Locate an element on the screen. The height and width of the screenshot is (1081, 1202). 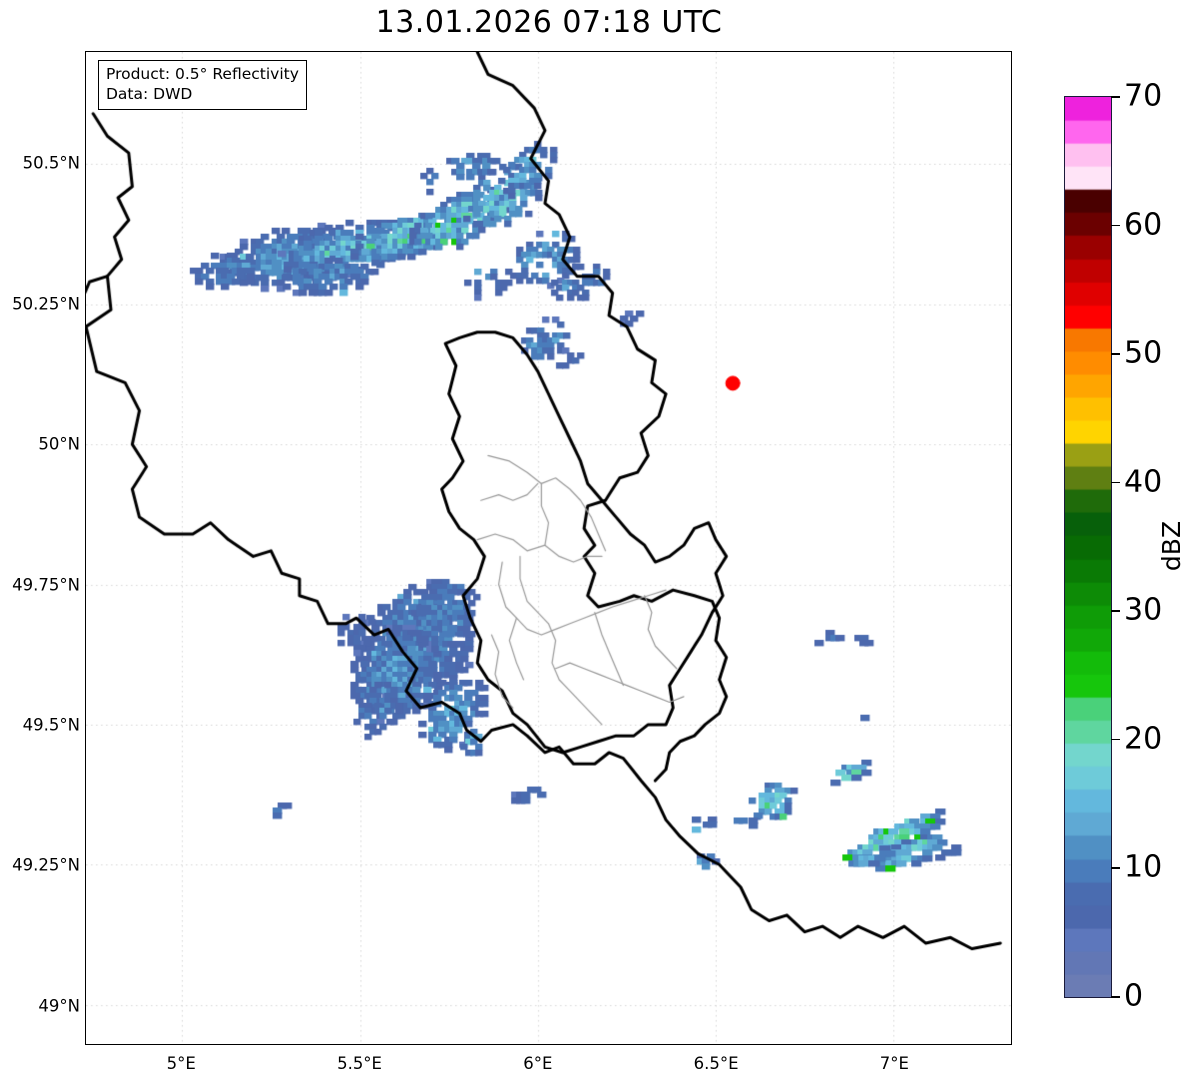
x-tick-label-2: 6°E is located at coordinates (538, 1063).